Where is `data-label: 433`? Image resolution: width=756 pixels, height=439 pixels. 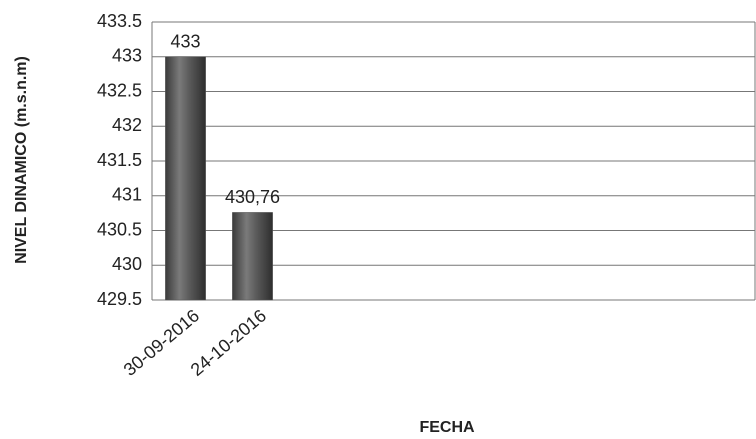 data-label: 433 is located at coordinates (185, 42).